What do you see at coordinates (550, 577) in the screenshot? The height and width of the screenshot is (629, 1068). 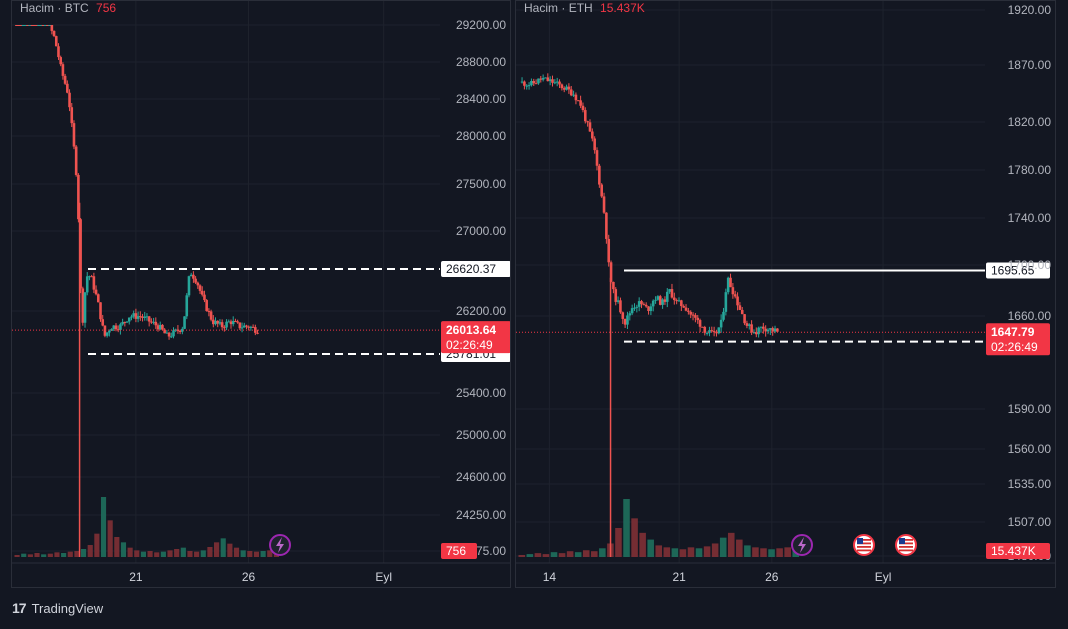 I see `eth-time-tick: 14` at bounding box center [550, 577].